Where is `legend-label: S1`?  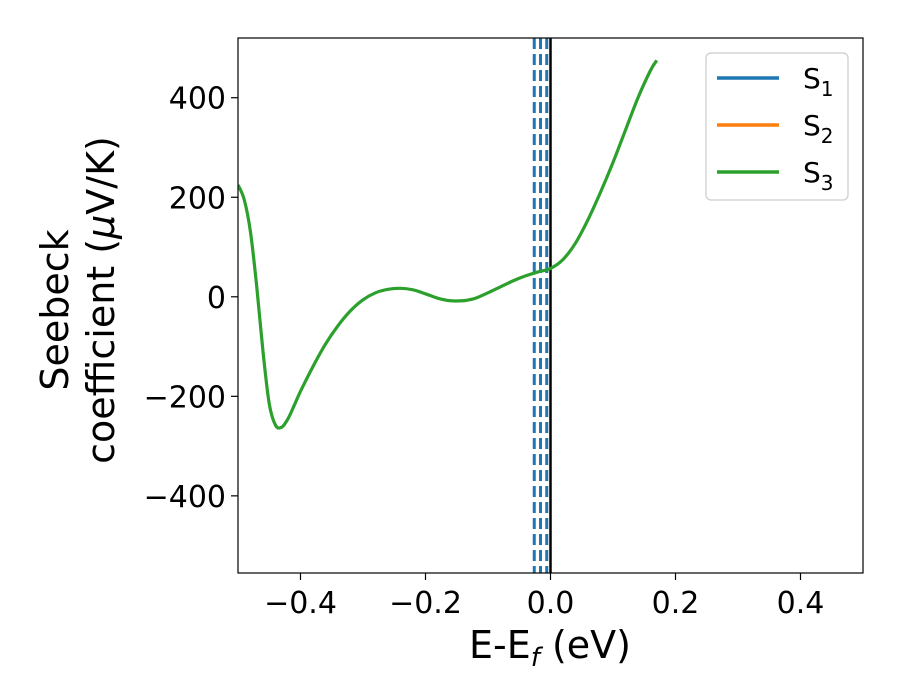
legend-label: S1 is located at coordinates (818, 81).